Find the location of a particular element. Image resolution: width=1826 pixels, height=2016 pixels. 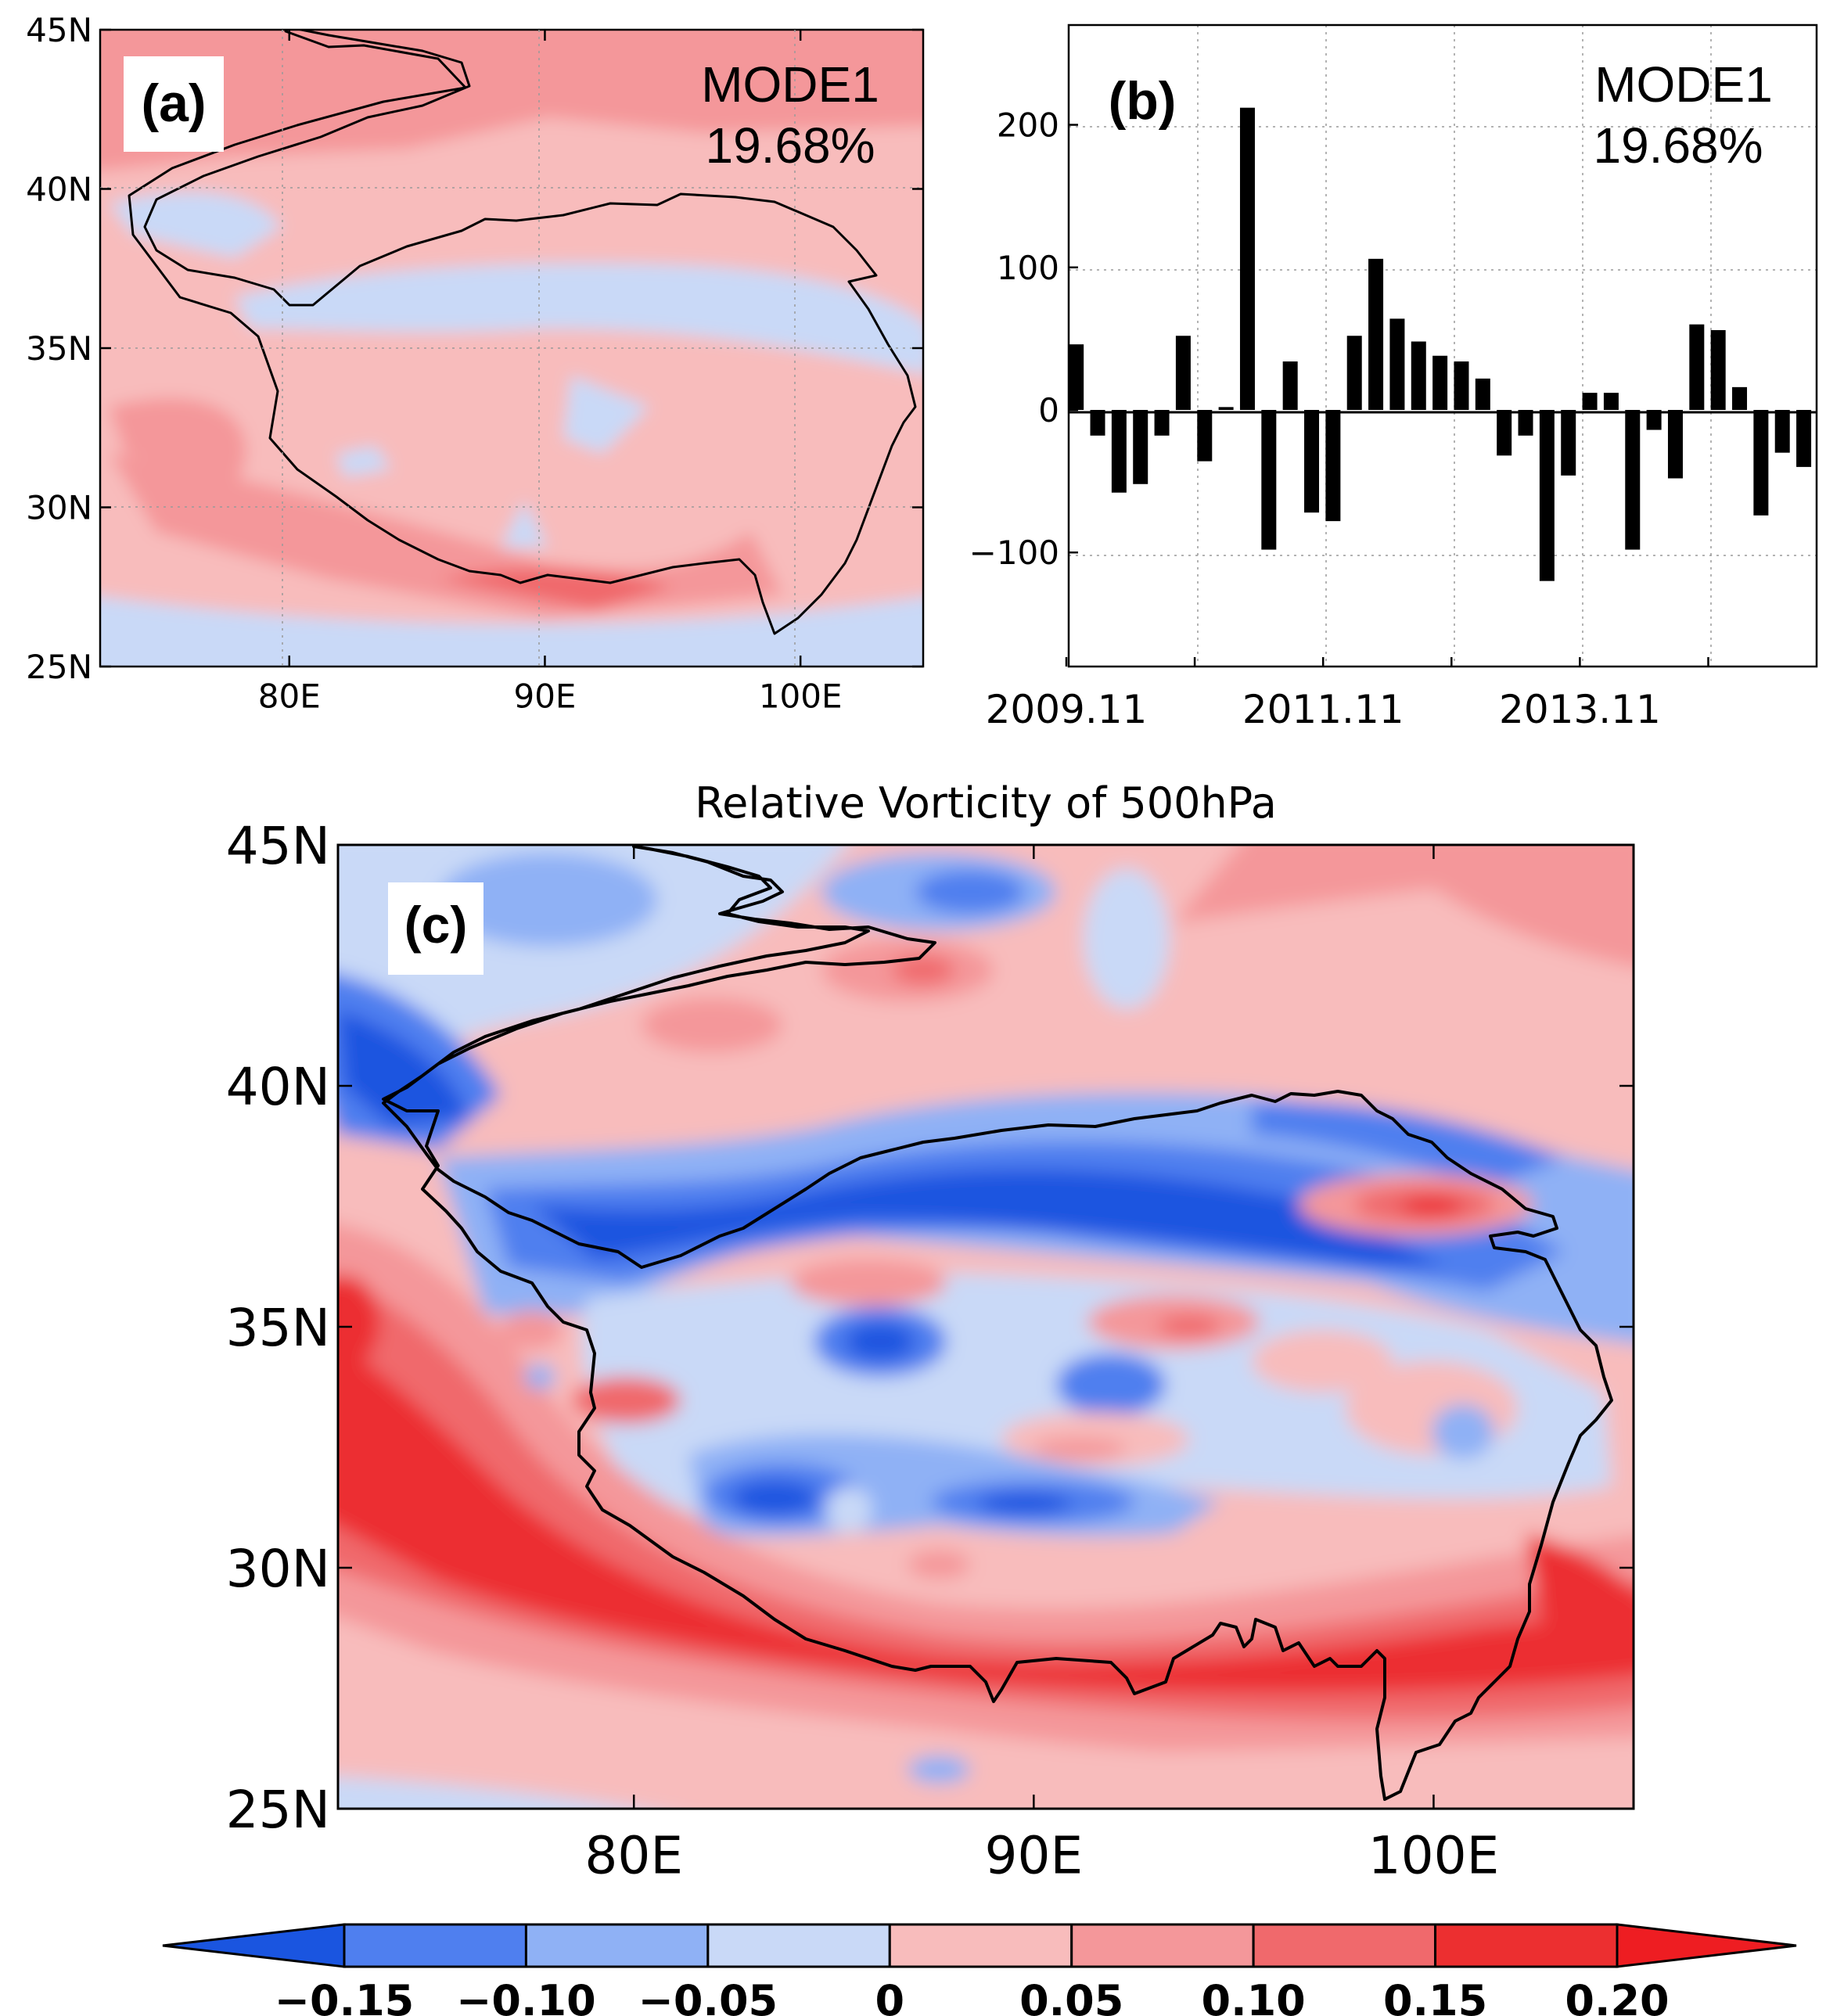

panel-a-y-tick-label: 30N is located at coordinates (59, 508).